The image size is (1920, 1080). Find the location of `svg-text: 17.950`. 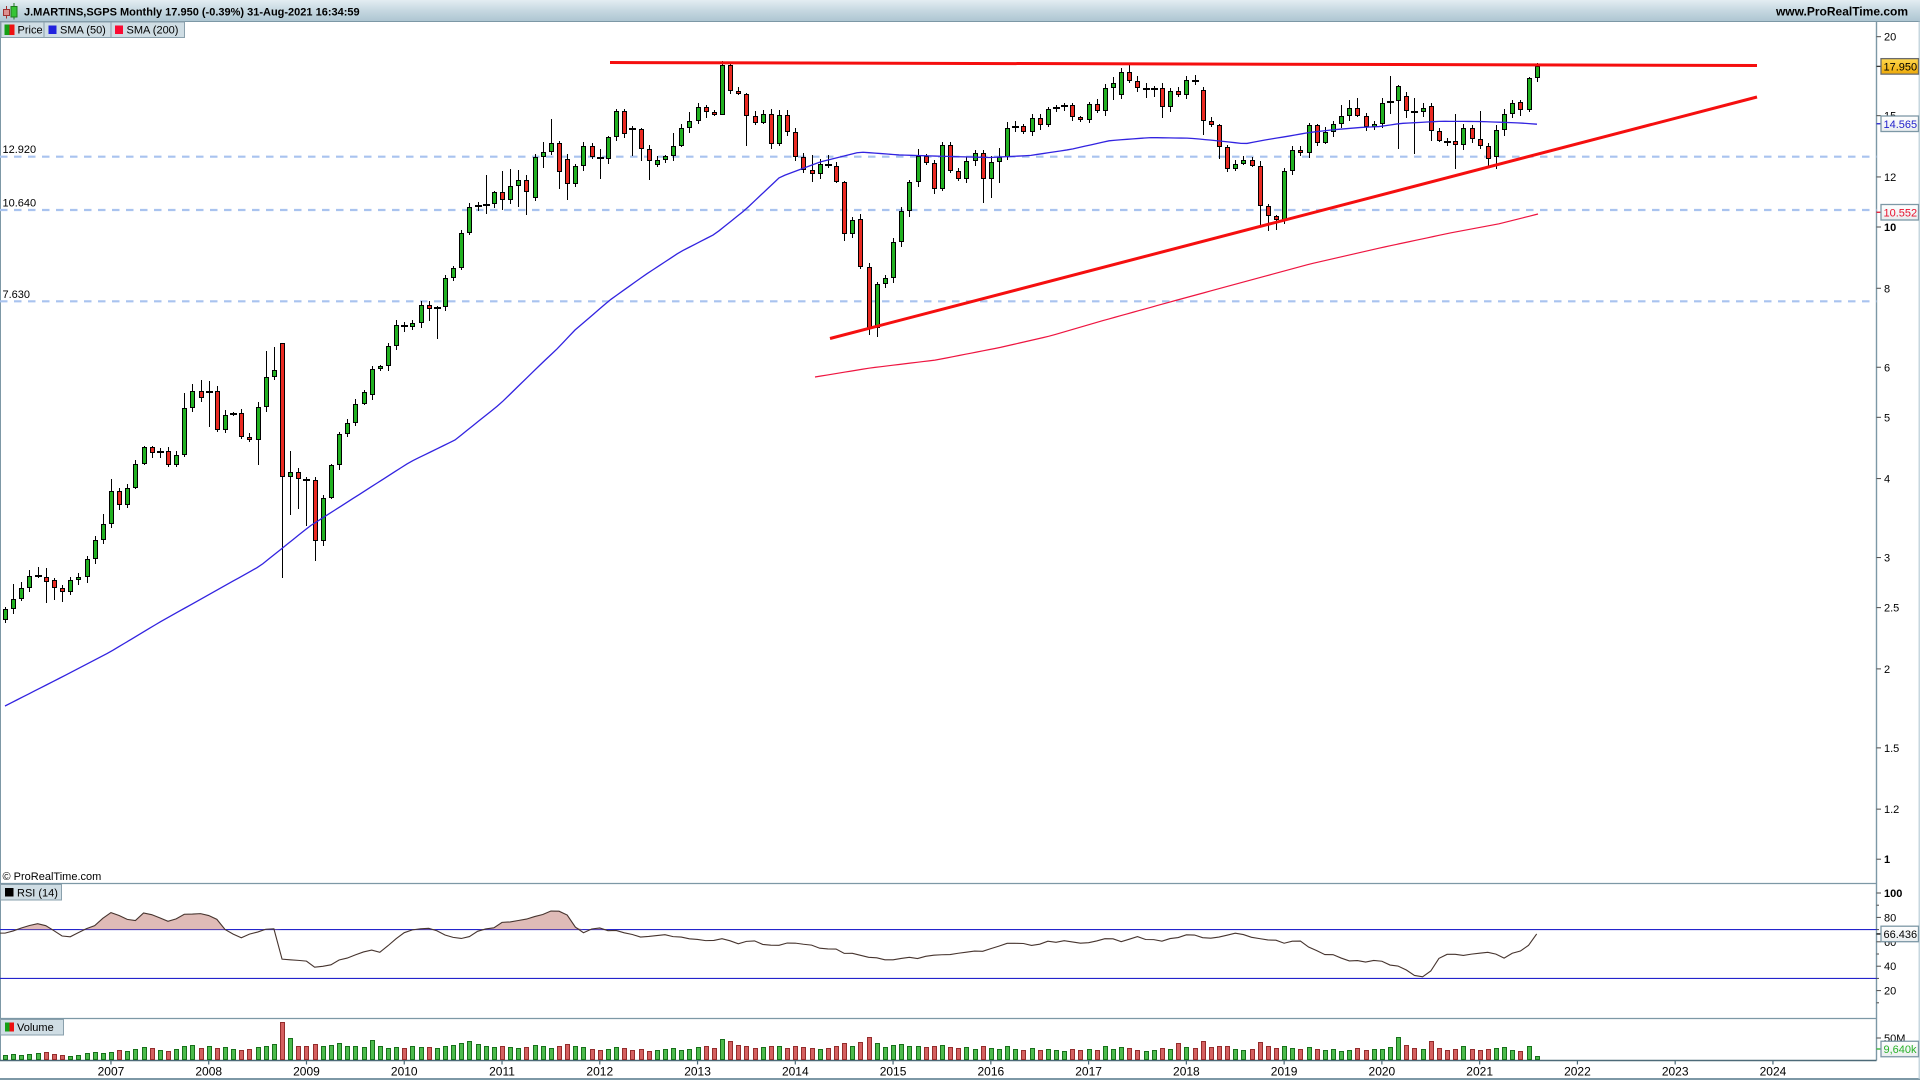

svg-text: 17.950 is located at coordinates (1901, 67).